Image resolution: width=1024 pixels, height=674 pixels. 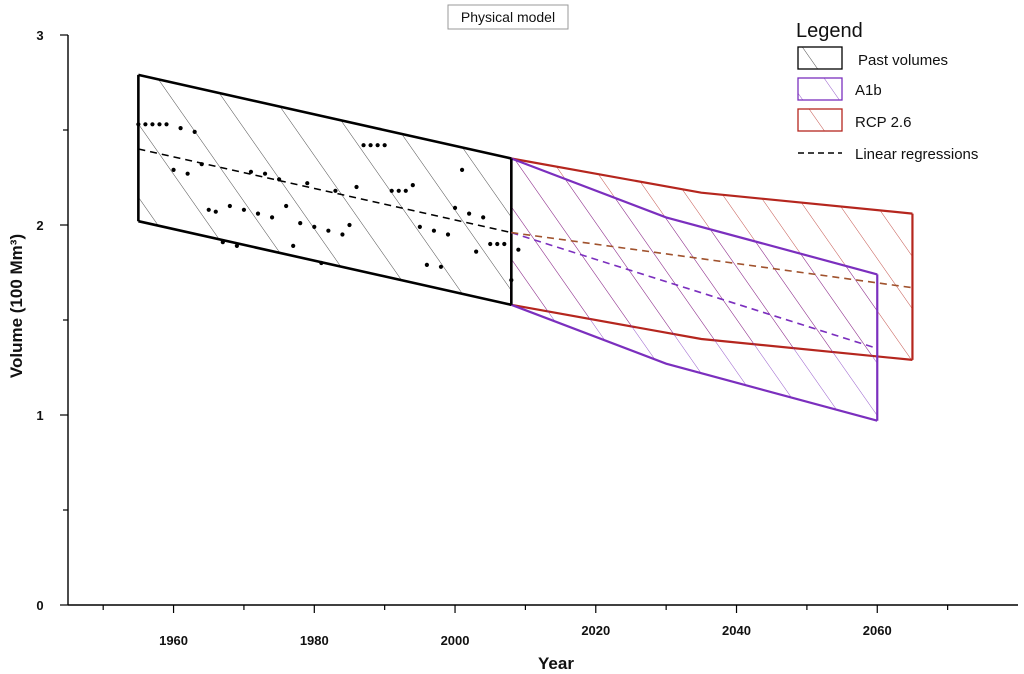 I want to click on band-lower-past-volumes, so click(x=325, y=263).